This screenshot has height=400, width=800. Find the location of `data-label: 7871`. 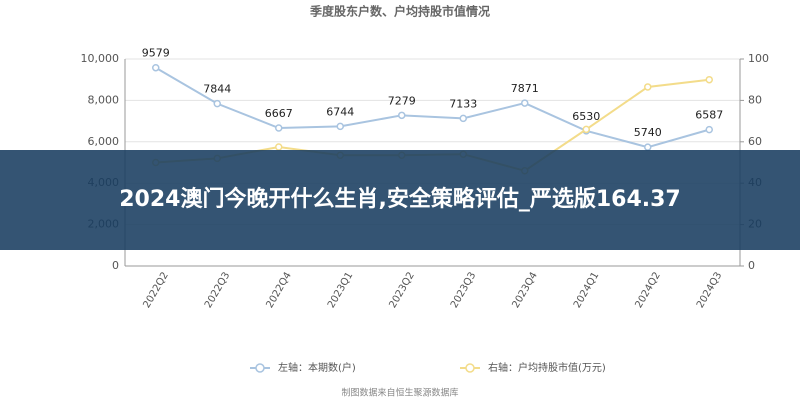

data-label: 7871 is located at coordinates (525, 88).